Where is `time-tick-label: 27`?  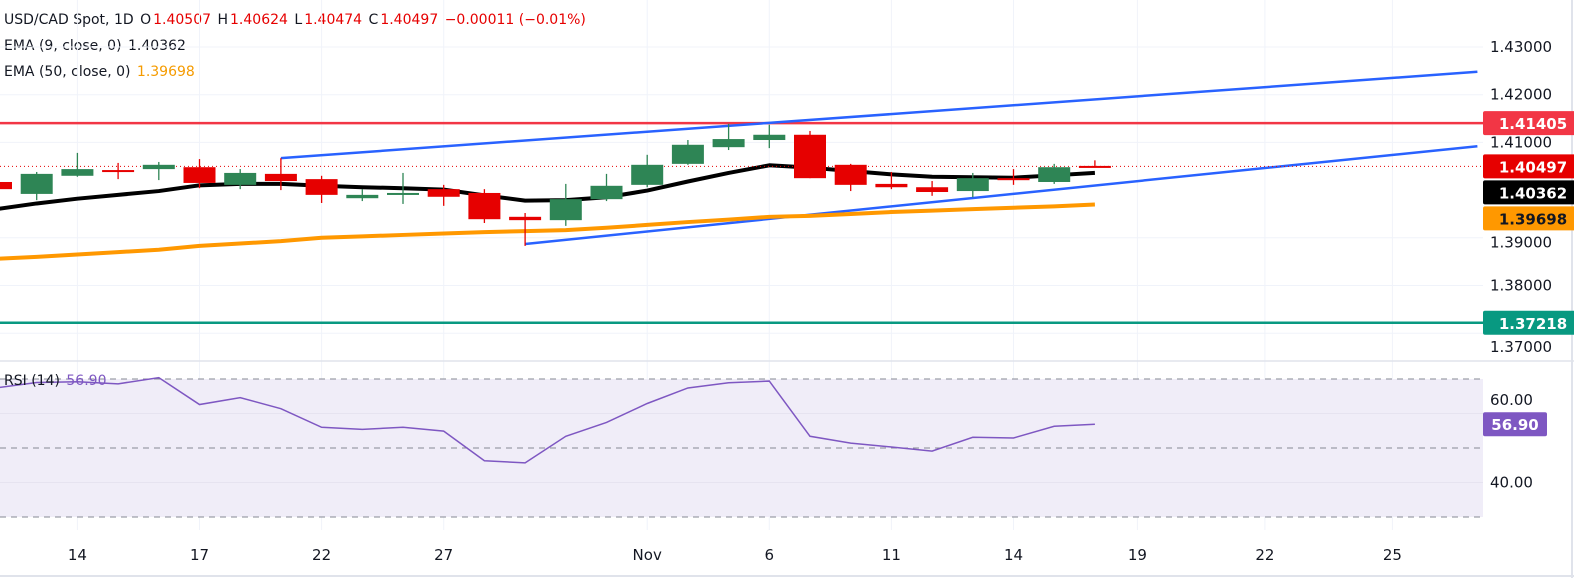 time-tick-label: 27 is located at coordinates (443, 555).